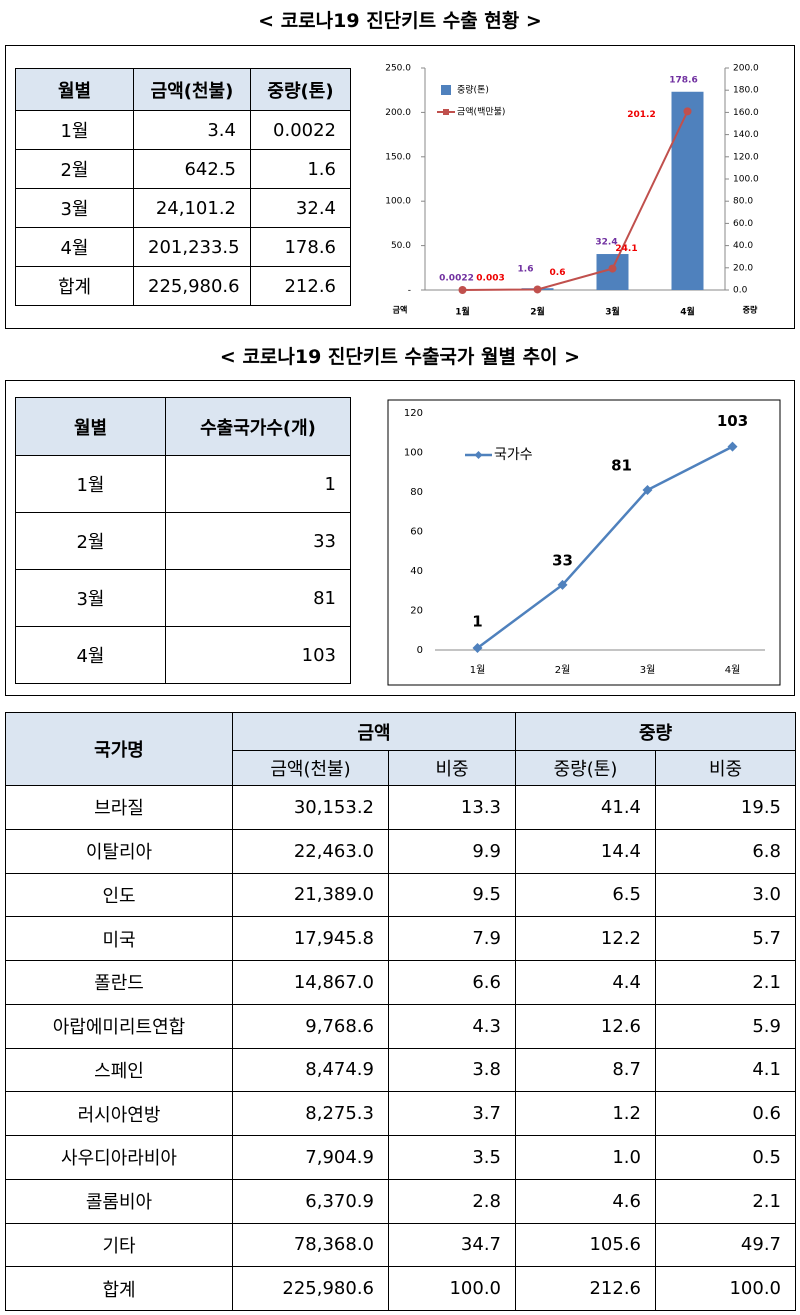 The width and height of the screenshot is (800, 1315). Describe the element at coordinates (746, 157) in the screenshot. I see `y2-tick-label: 120.0` at that location.